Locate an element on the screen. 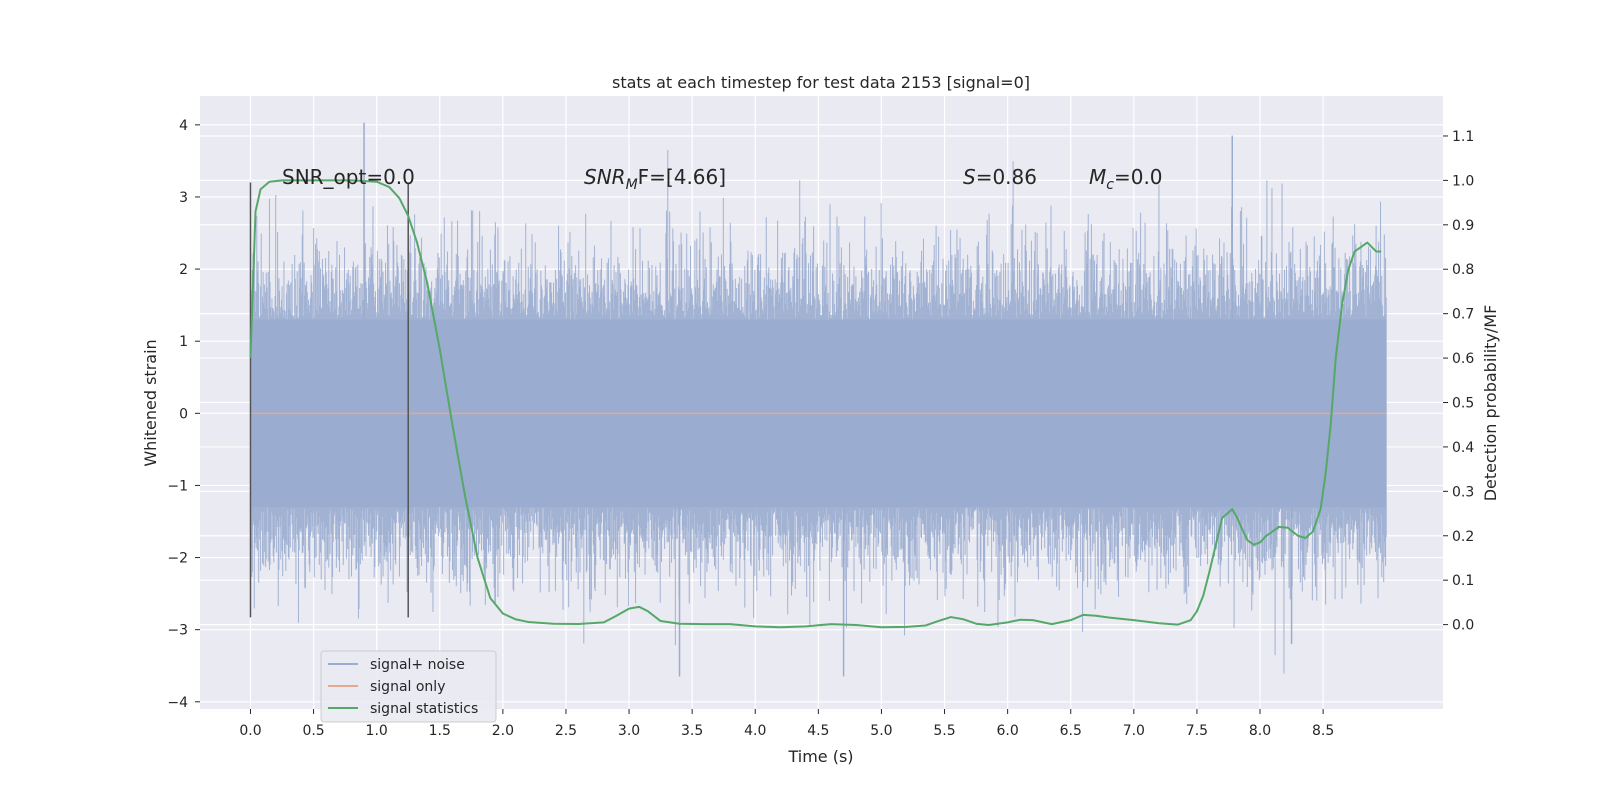  x-tick-label: 7.0 is located at coordinates (1134, 731).